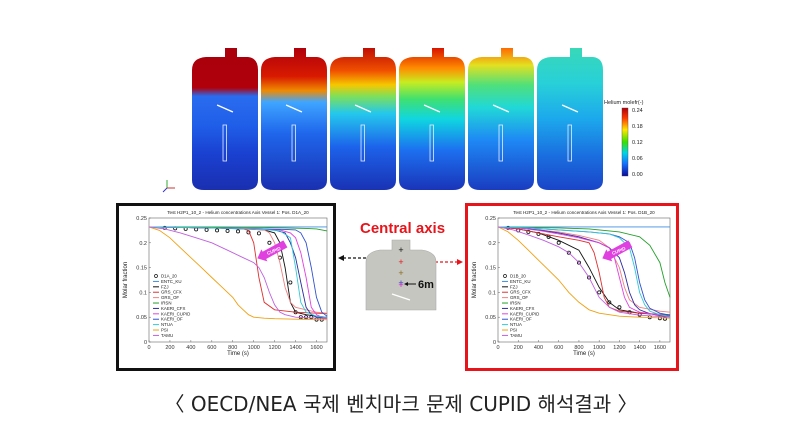 This screenshot has width=802, height=441. I want to click on x-tick-label: 0, so click(497, 348).